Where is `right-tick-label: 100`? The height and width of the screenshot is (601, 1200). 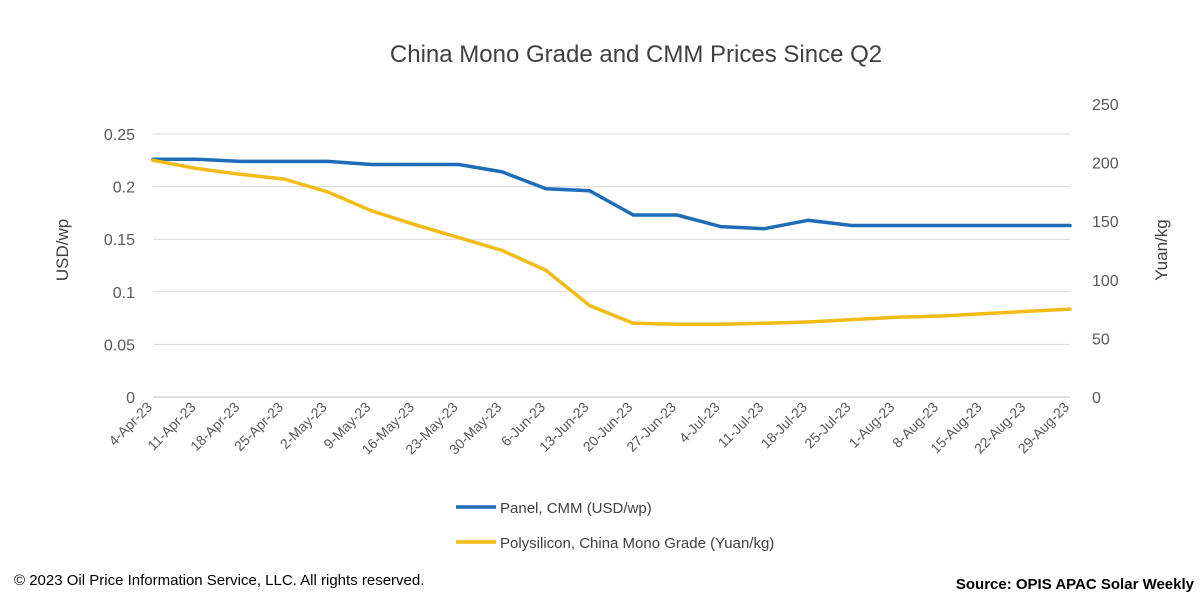
right-tick-label: 100 is located at coordinates (1105, 281).